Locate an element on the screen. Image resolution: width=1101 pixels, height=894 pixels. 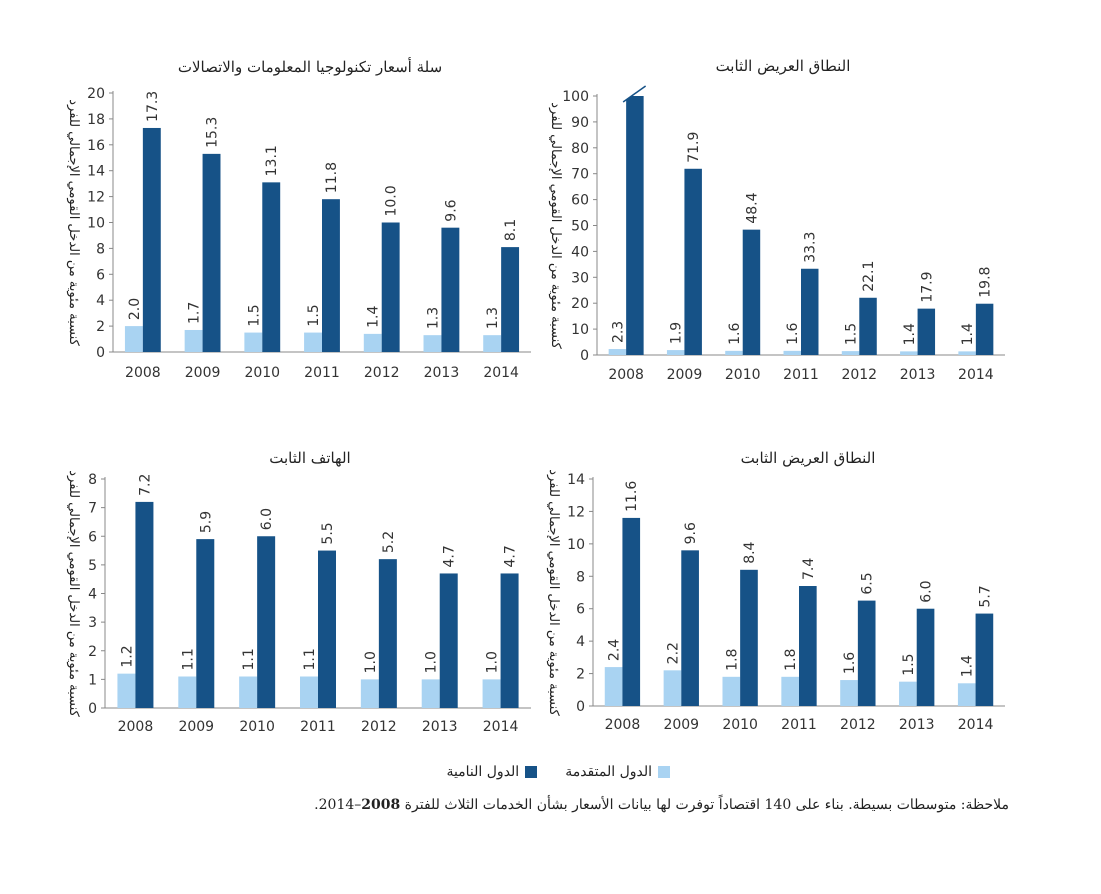
data-label-developed: 2.3 is located at coordinates (618, 332).